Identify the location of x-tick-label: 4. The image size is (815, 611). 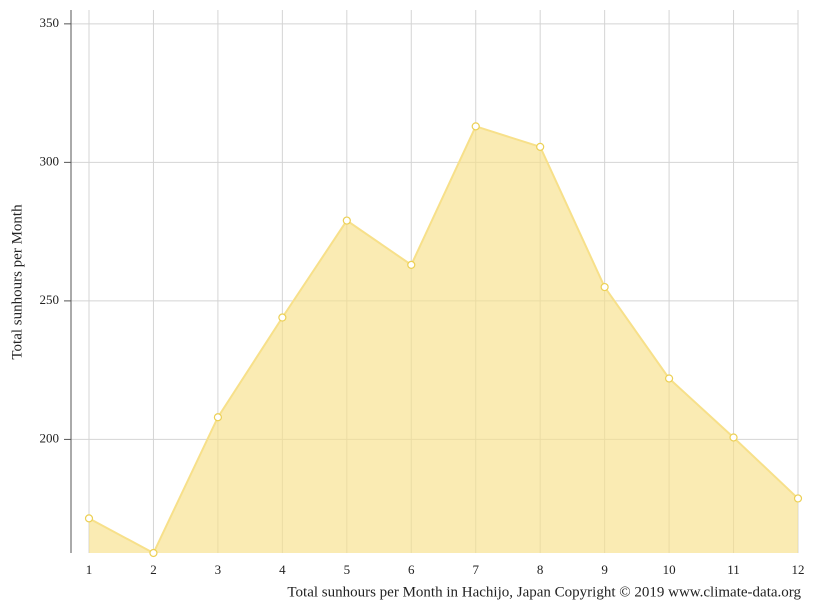
(282, 569).